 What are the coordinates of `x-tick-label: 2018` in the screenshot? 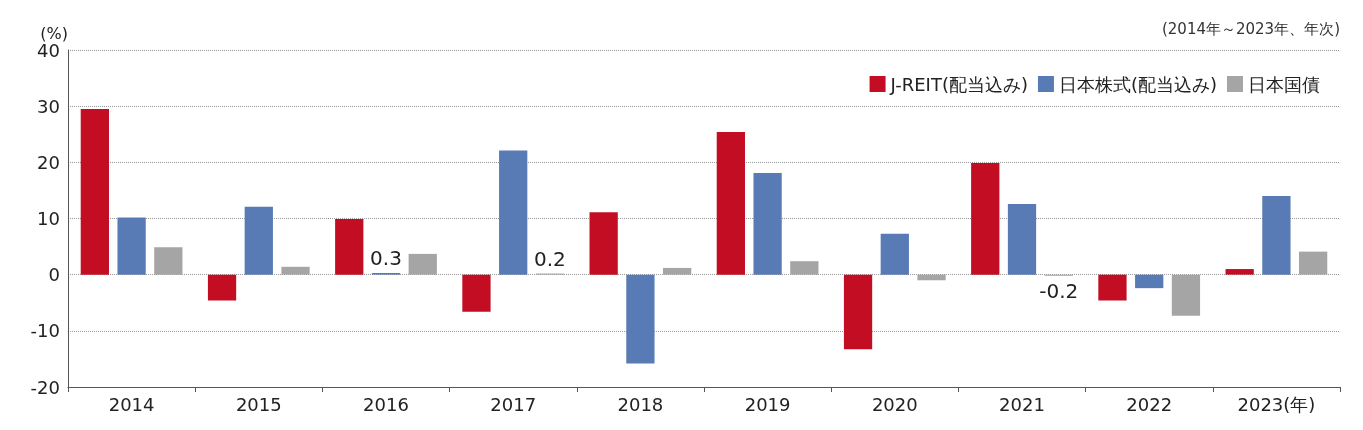 It's located at (640, 404).